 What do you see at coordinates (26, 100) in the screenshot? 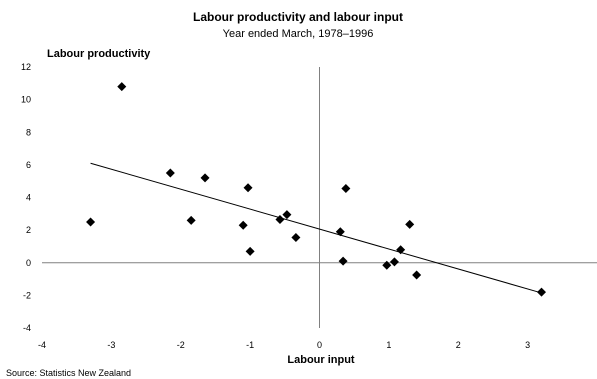
I see `y-tick-label: 10` at bounding box center [26, 100].